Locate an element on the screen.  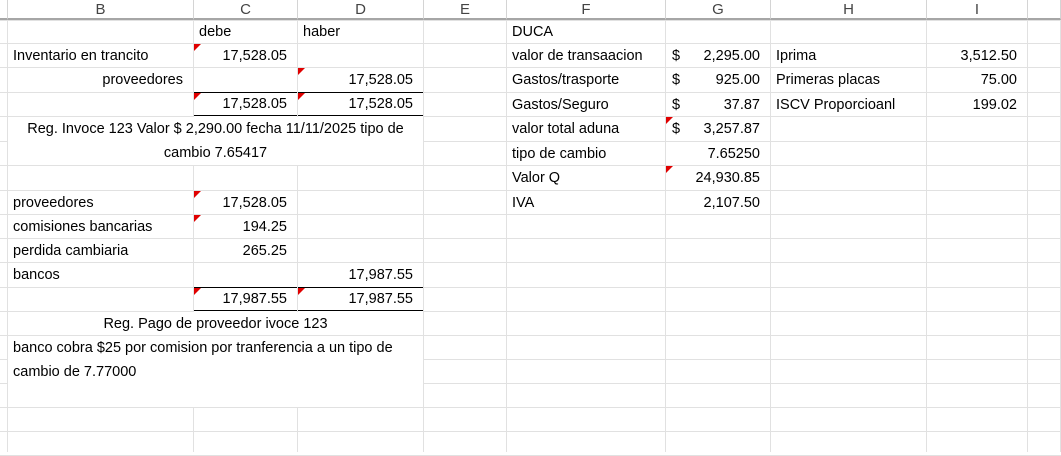
cell-b8: proveedores is located at coordinates (100, 202).